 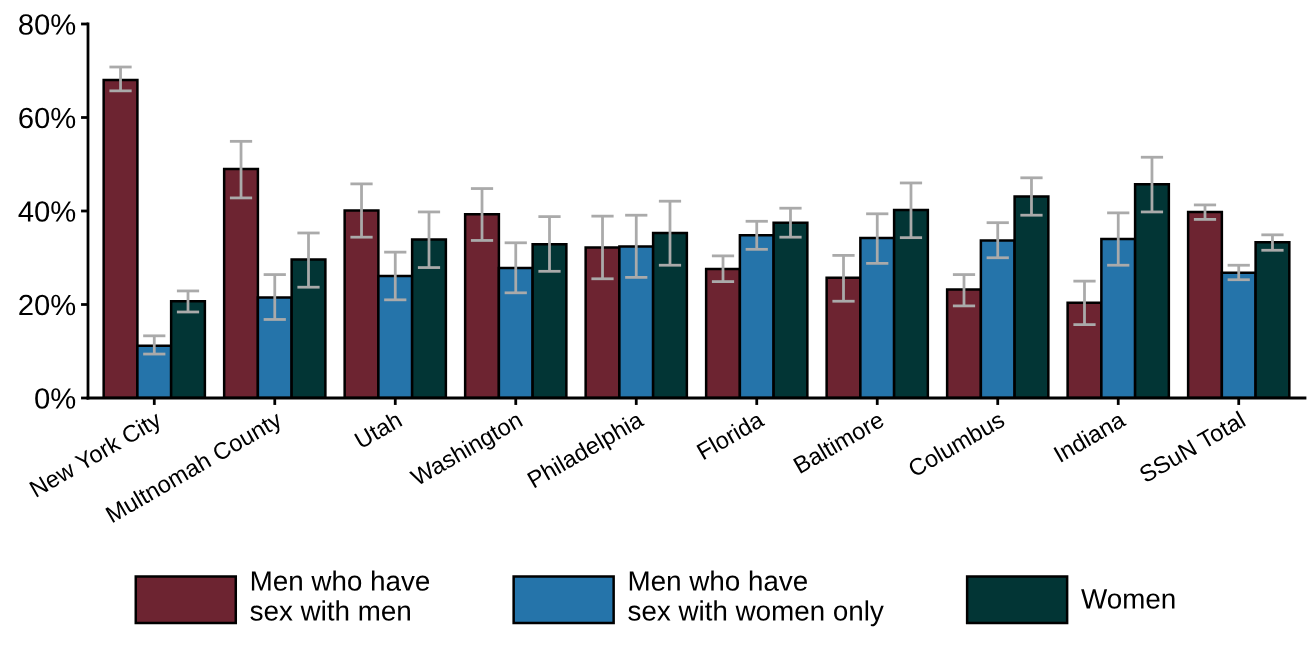 What do you see at coordinates (55, 398) in the screenshot?
I see `y-tick-label: 0%` at bounding box center [55, 398].